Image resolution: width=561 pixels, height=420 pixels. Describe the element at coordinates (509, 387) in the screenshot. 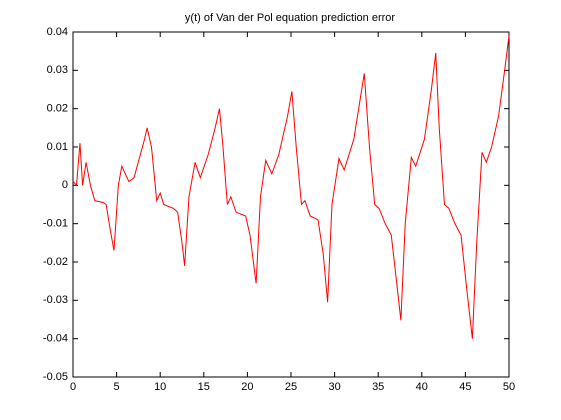

I see `x-tick-label: 50` at that location.